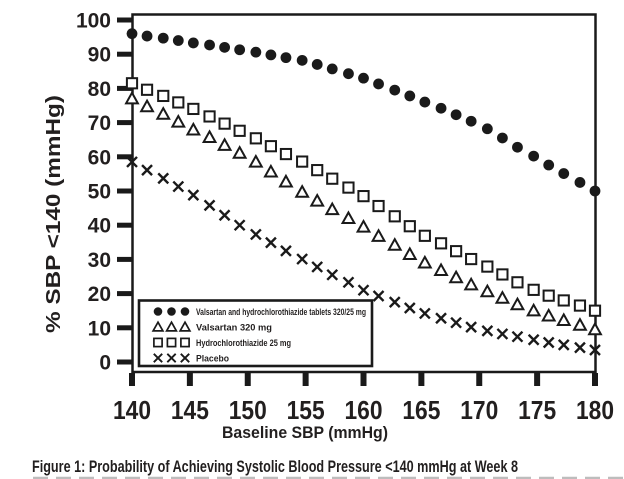  What do you see at coordinates (104, 192) in the screenshot?
I see `y-axis: 0 10 20 30 40 50 60 70 80 90 100` at bounding box center [104, 192].